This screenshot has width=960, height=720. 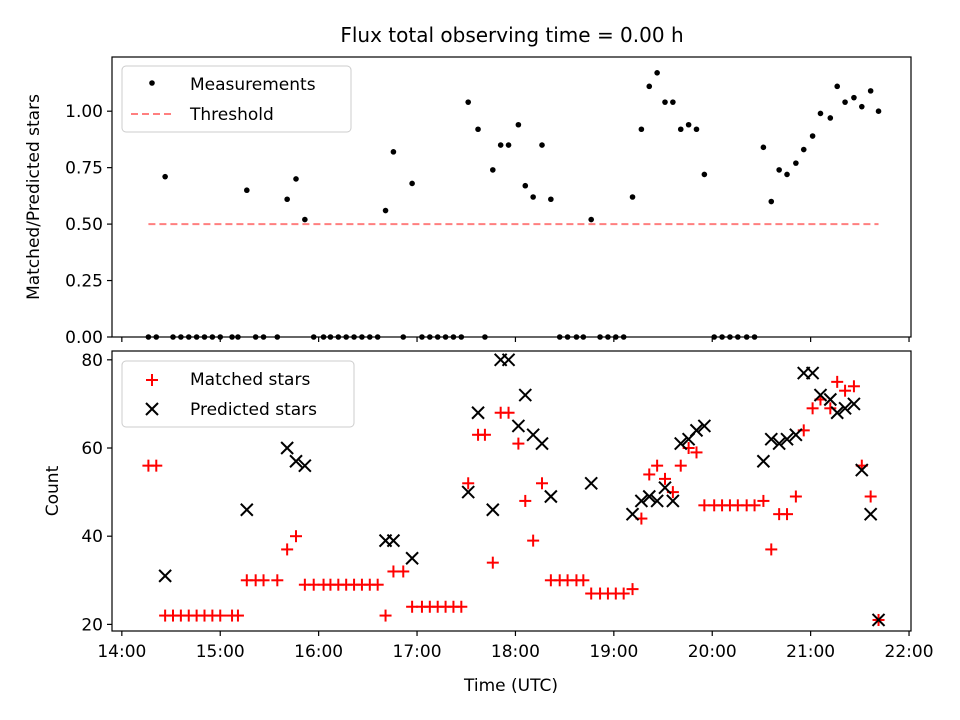 What do you see at coordinates (34, 197) in the screenshot?
I see `ratio-y-axis-label: Matched/Predicted stars` at bounding box center [34, 197].